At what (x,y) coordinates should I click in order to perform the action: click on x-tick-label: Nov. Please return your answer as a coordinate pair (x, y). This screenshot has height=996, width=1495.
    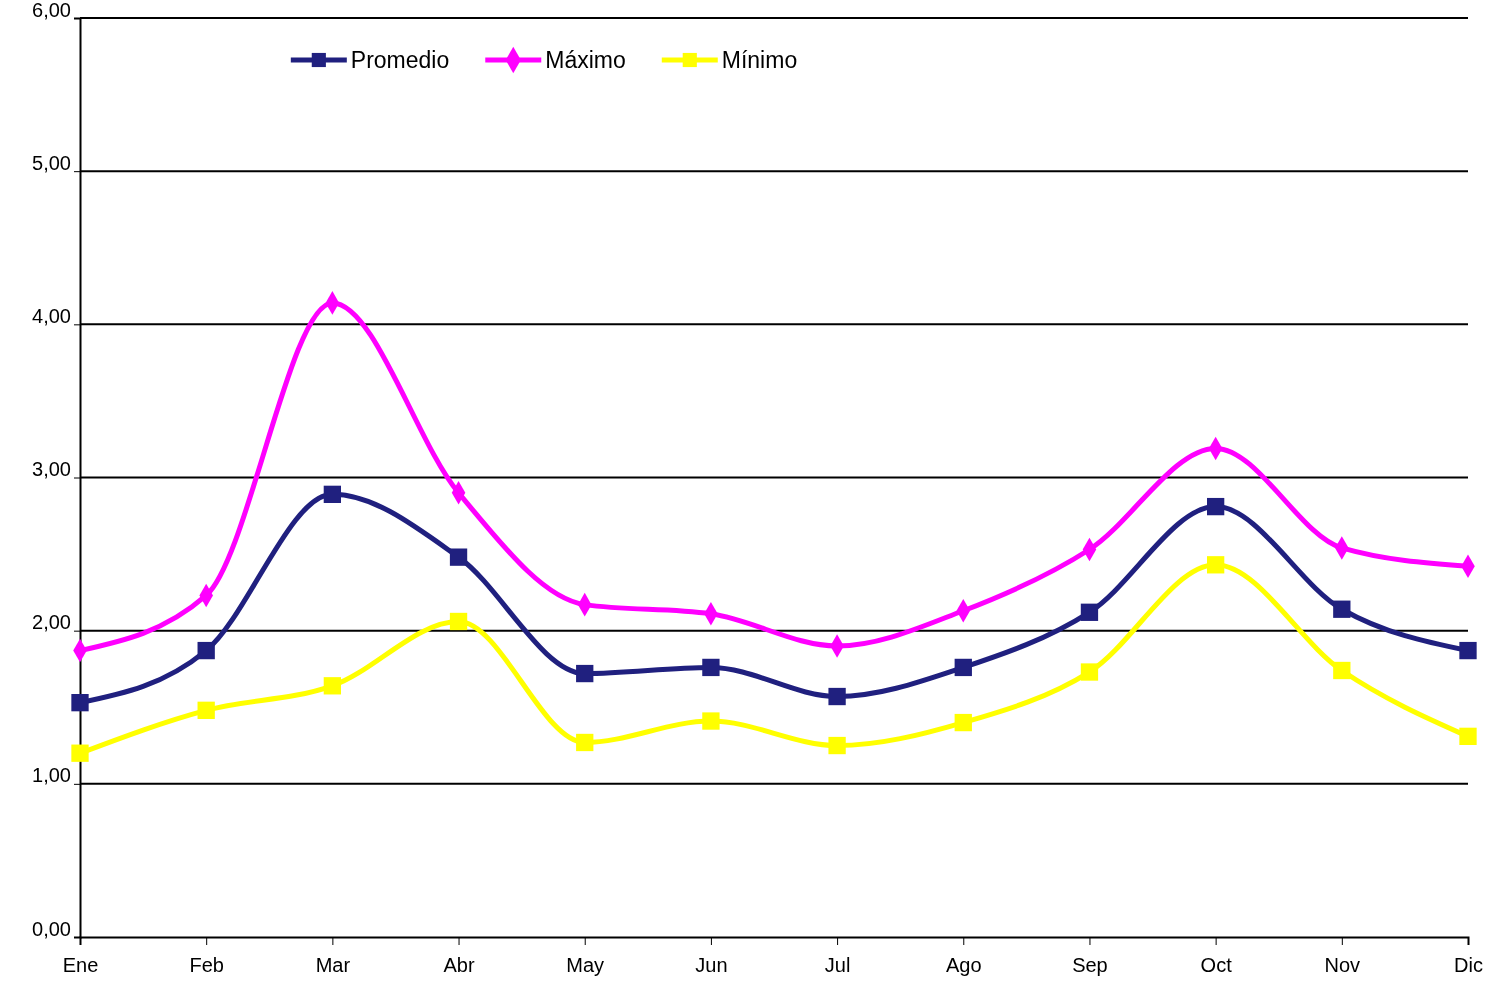
    Looking at the image, I should click on (1342, 965).